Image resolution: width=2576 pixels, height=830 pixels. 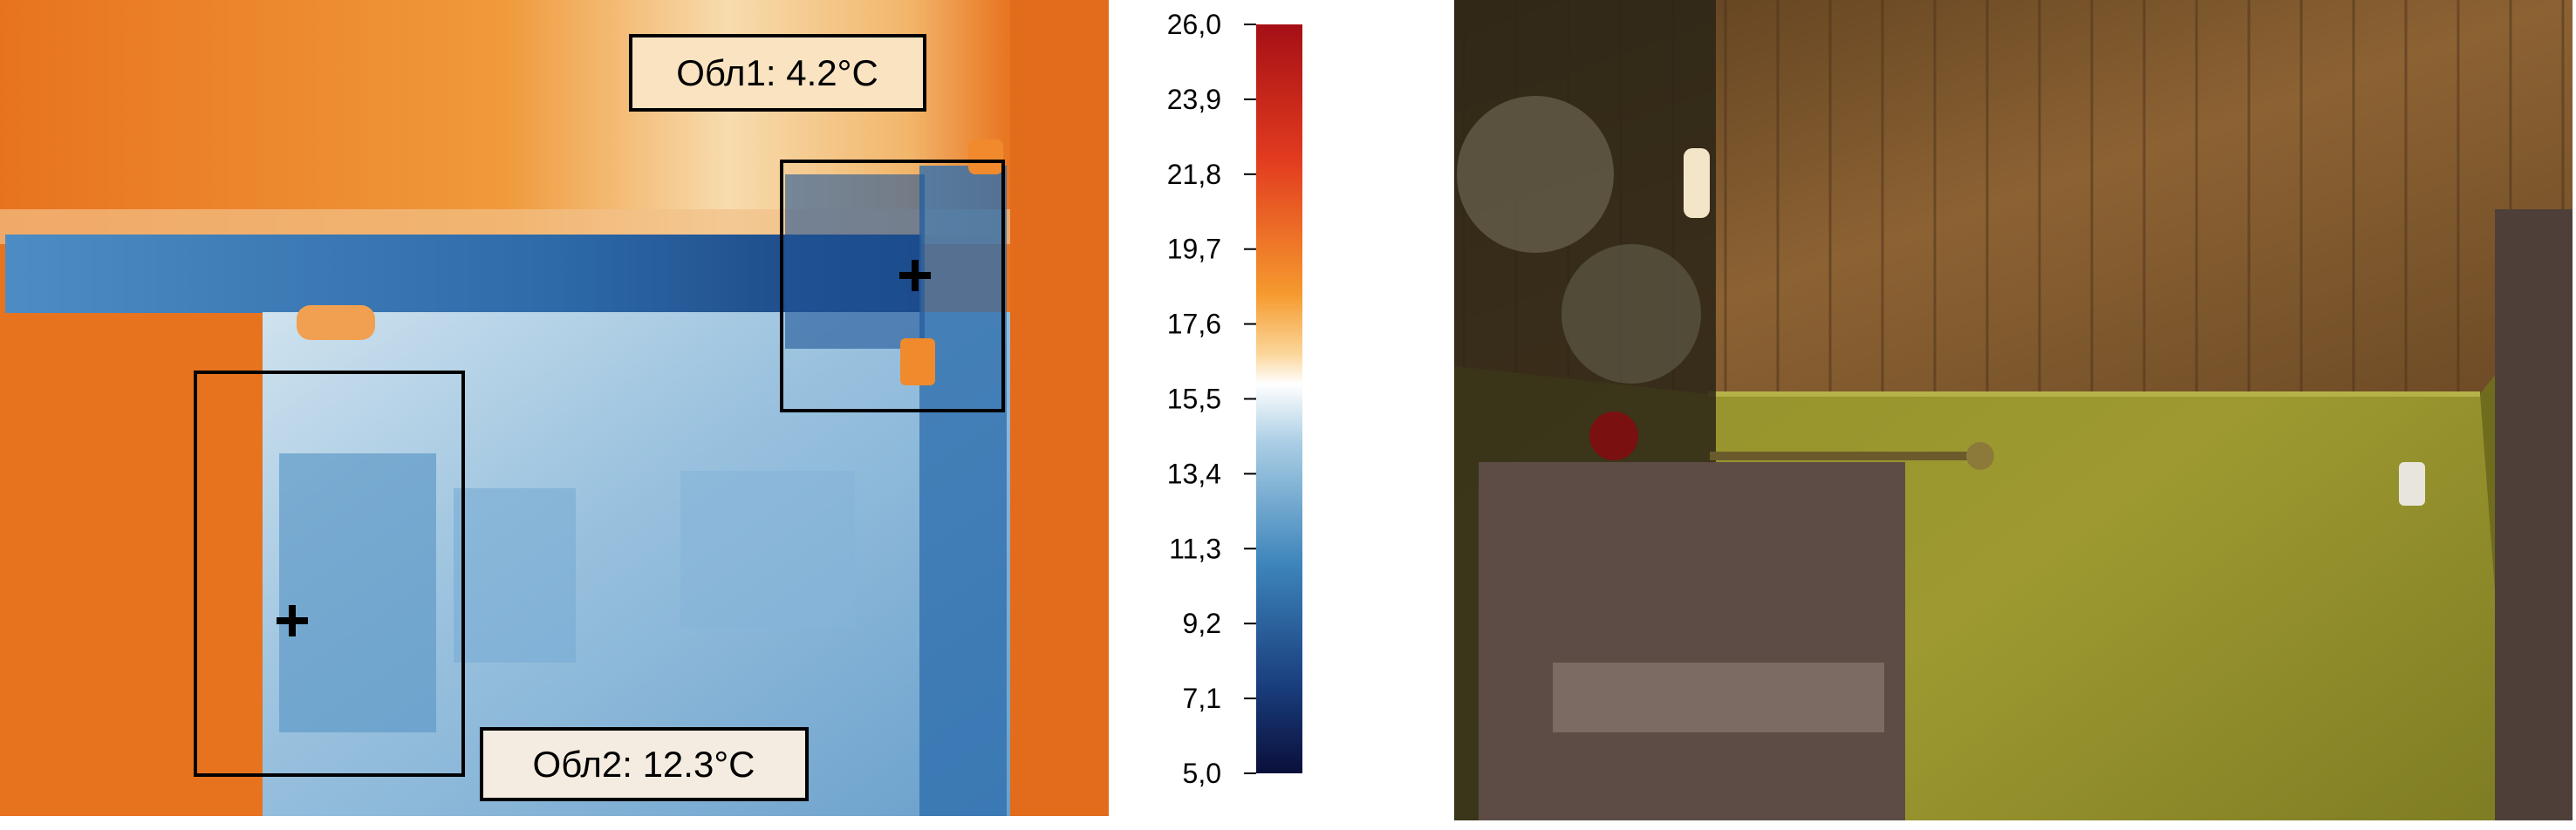 I want to click on scale-tick-label: 5,0, so click(x=1202, y=774).